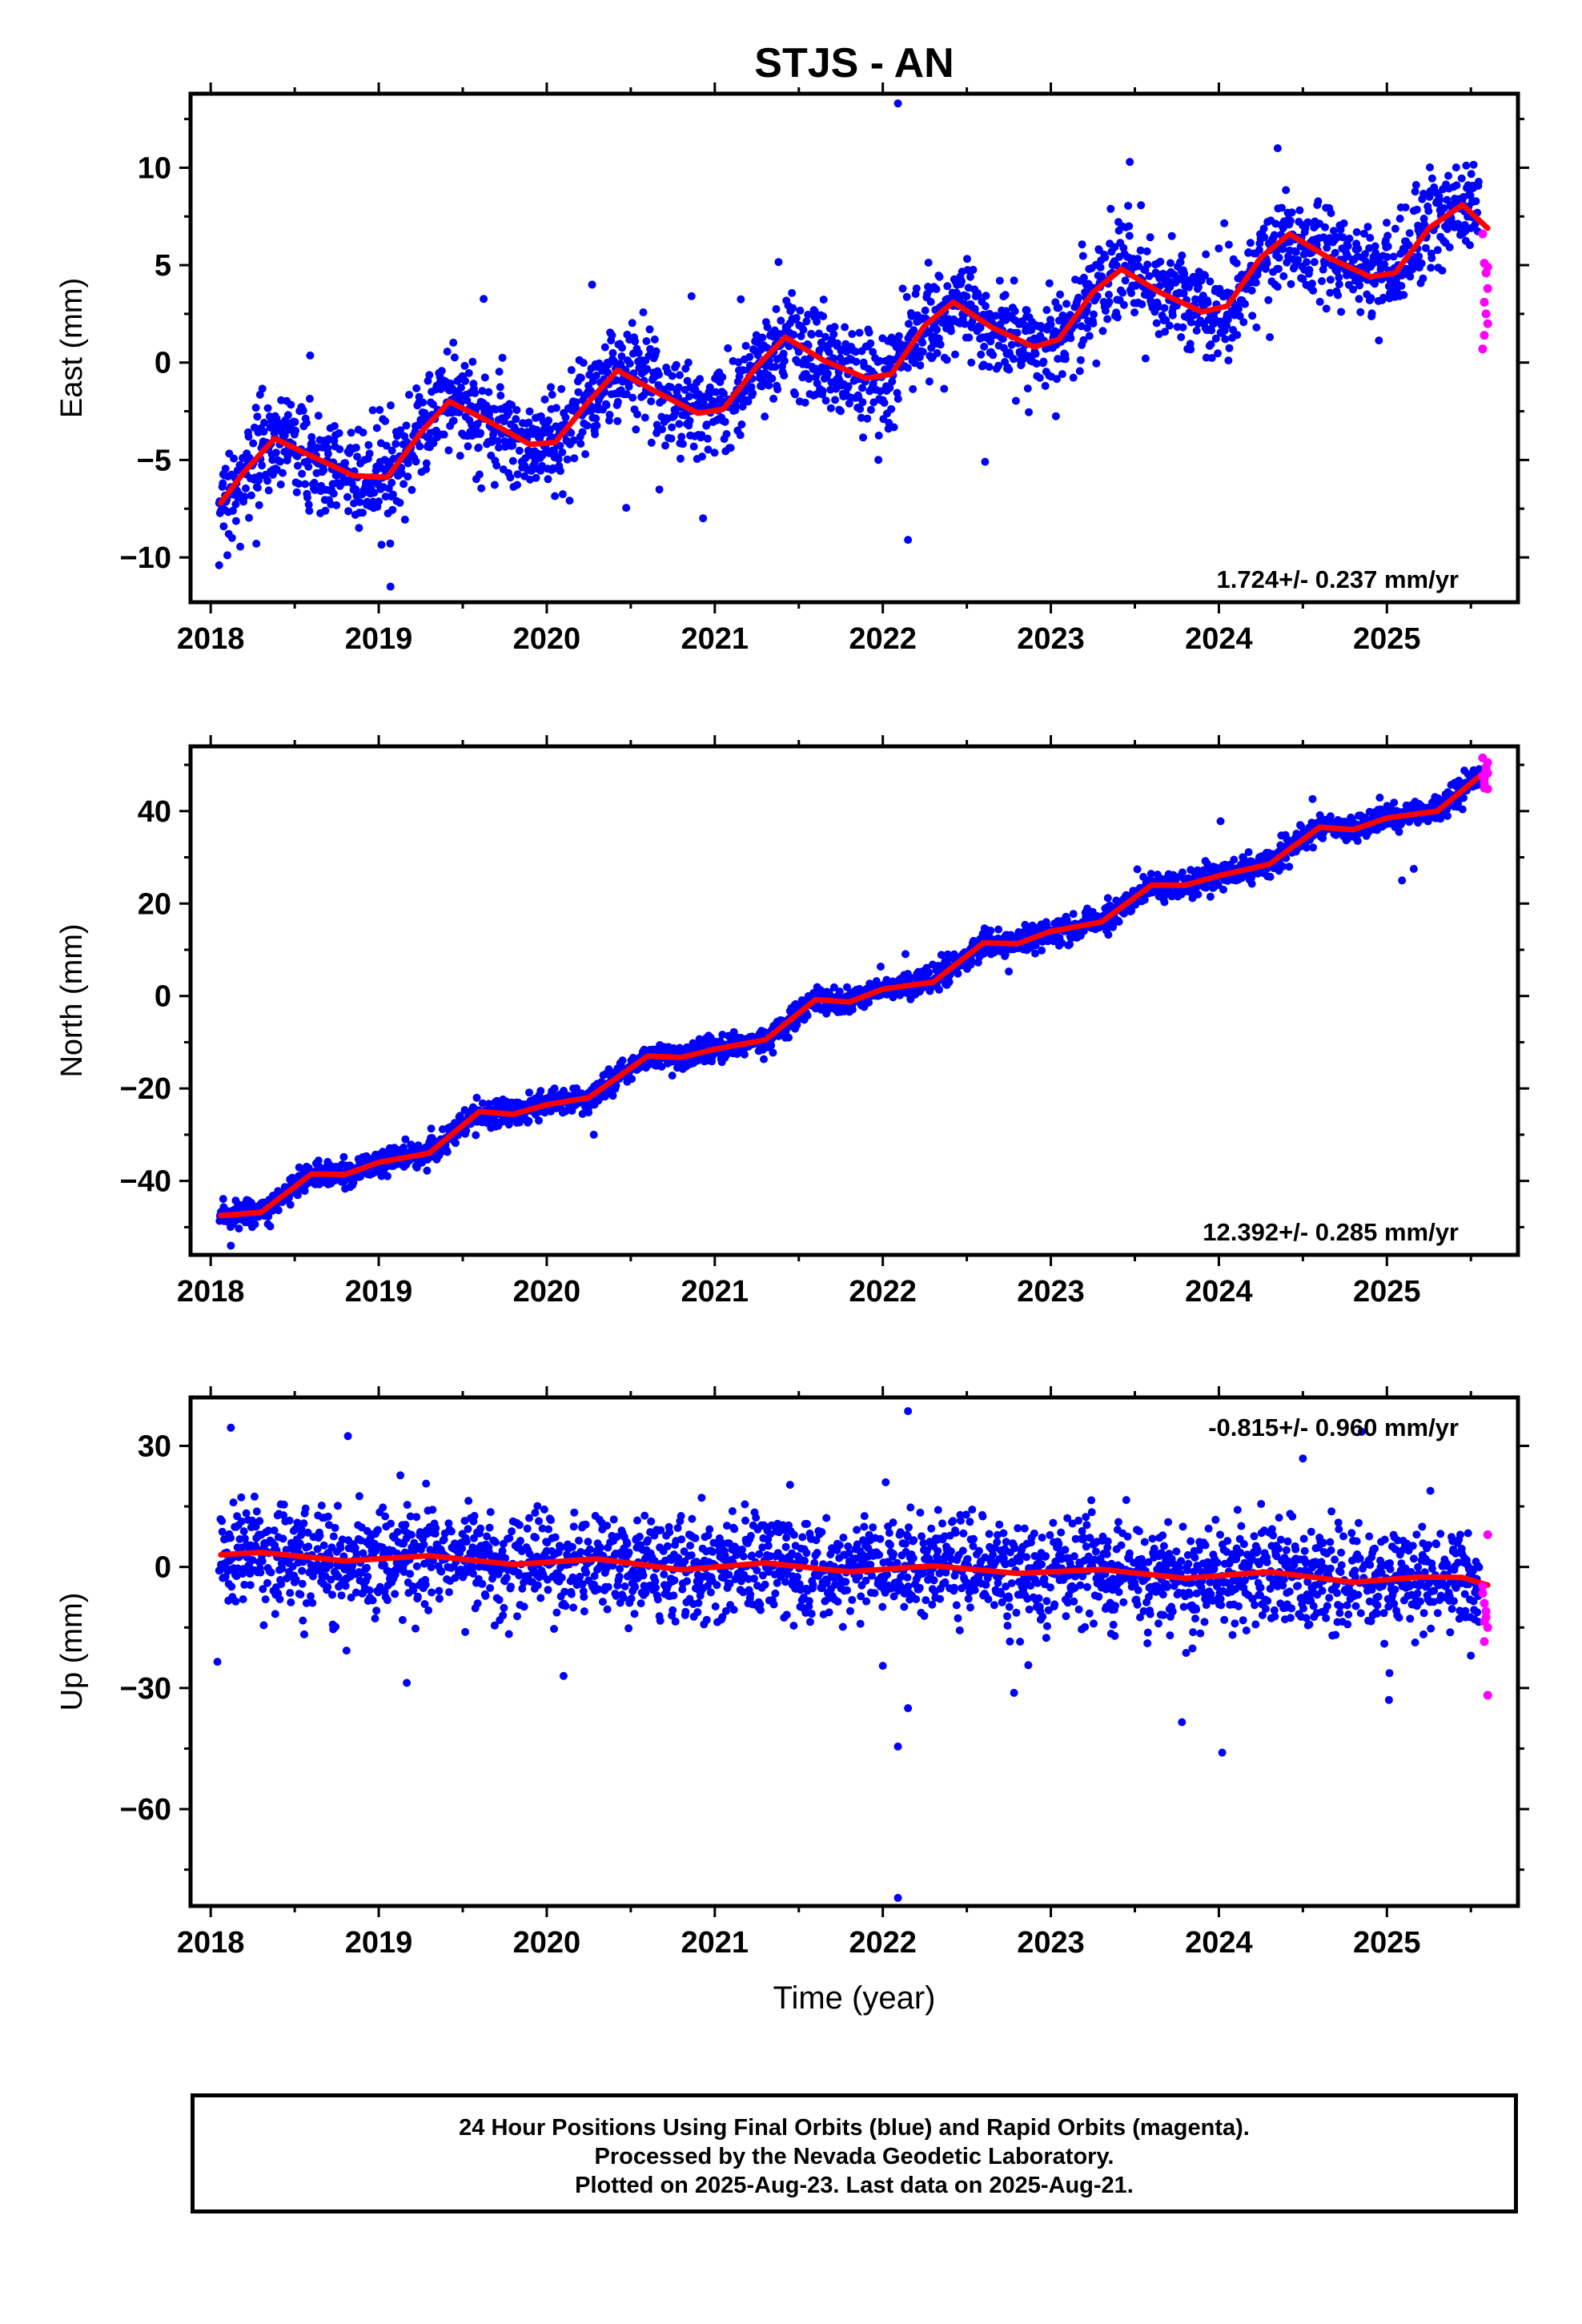 The width and height of the screenshot is (1582, 2324). I want to click on x-tick-label: 2022, so click(883, 639).